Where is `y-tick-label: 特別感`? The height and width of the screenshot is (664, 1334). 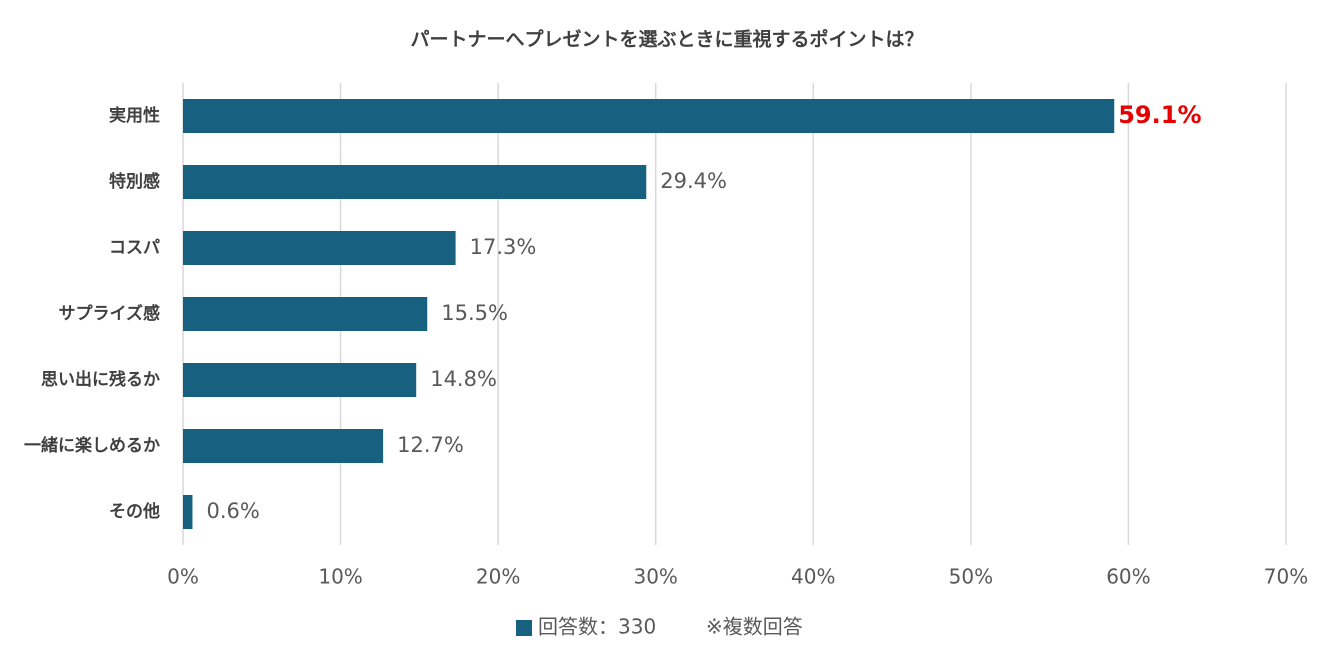
y-tick-label: 特別感 is located at coordinates (134, 181).